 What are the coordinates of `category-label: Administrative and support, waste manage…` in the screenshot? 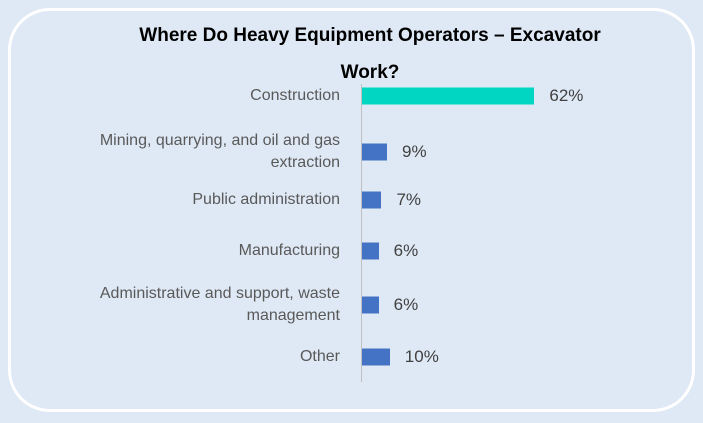 It's located at (219, 304).